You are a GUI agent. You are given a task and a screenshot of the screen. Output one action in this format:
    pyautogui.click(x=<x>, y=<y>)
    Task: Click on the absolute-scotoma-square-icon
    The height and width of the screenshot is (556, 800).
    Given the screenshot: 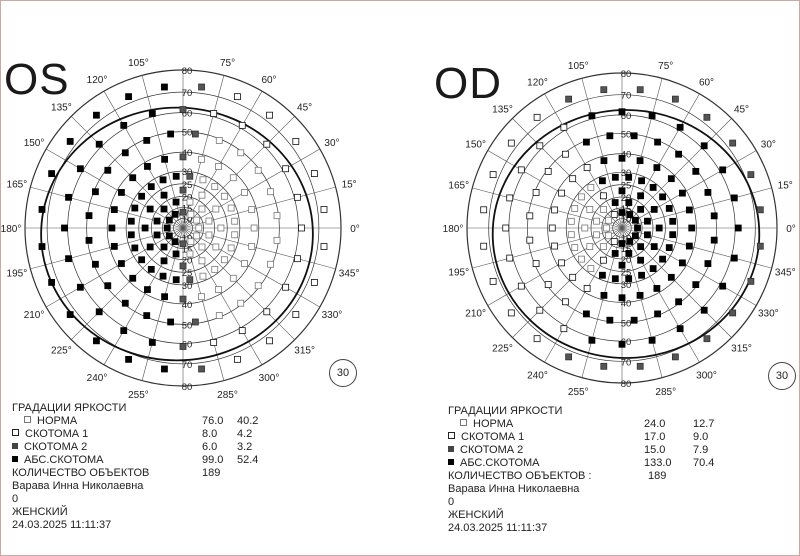 What is the action you would take?
    pyautogui.click(x=15, y=459)
    